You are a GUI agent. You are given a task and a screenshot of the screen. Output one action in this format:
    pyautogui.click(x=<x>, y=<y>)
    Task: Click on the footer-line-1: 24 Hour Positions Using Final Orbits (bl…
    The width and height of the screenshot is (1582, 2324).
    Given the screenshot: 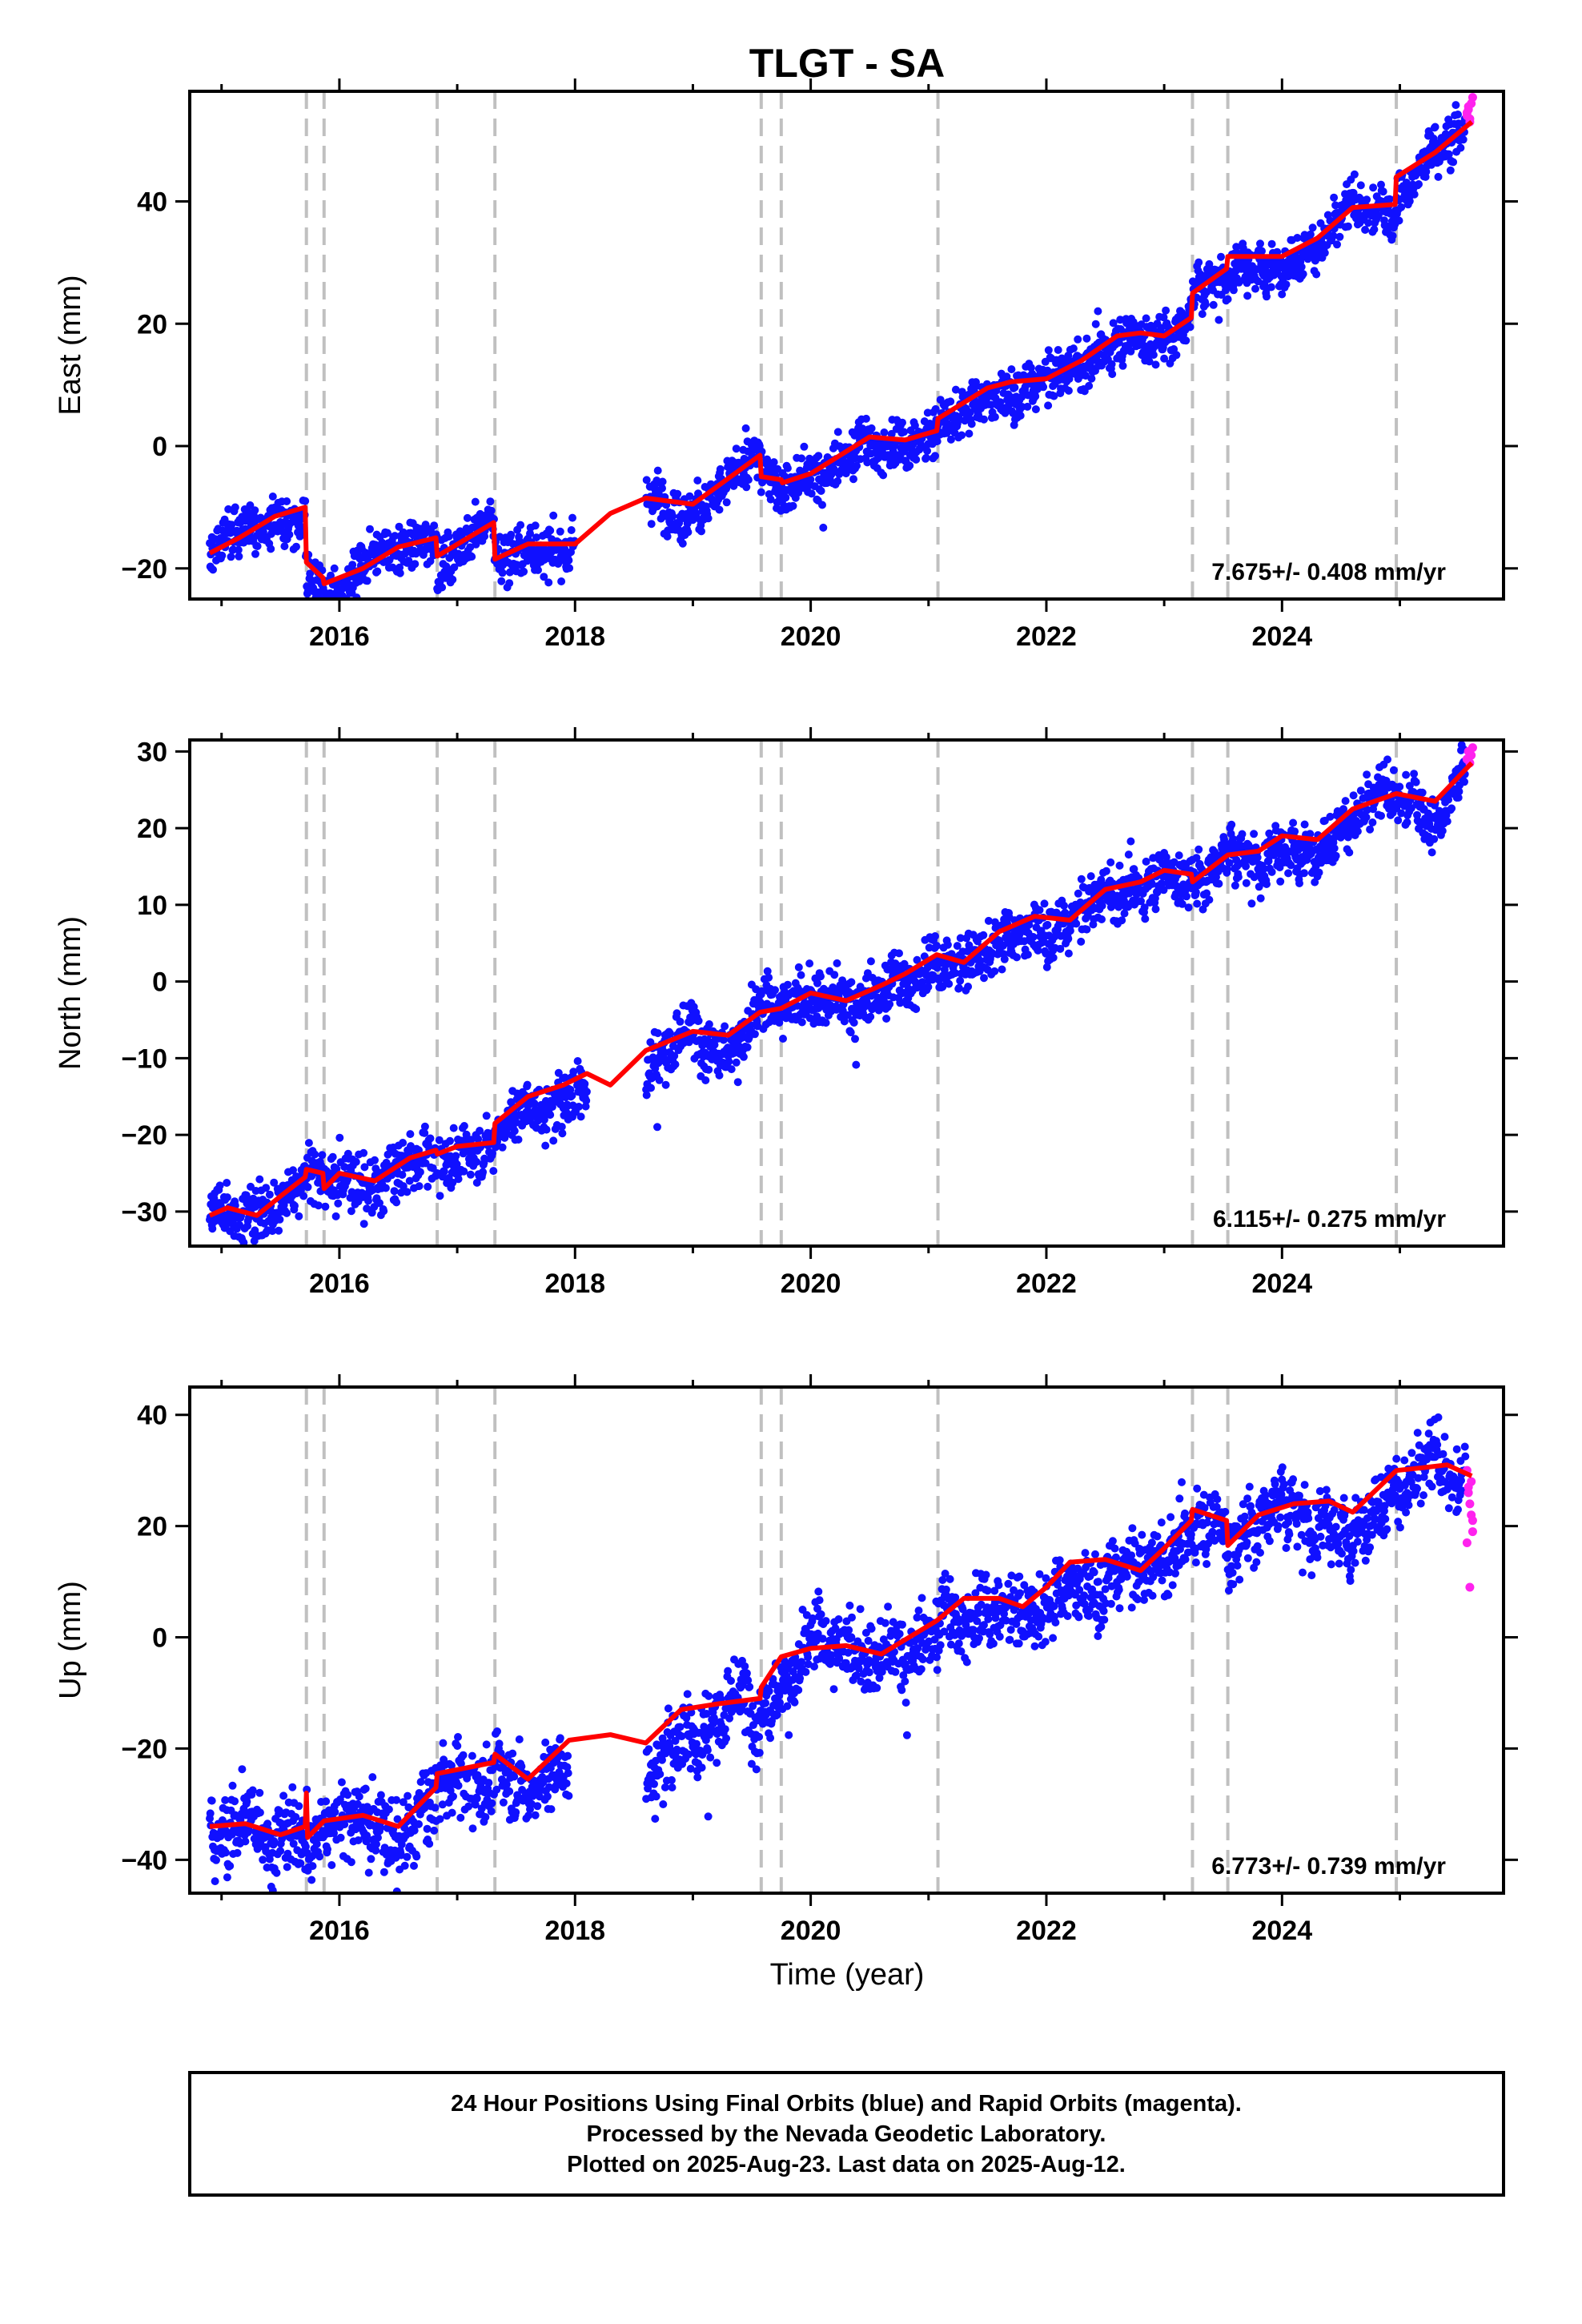 What is the action you would take?
    pyautogui.click(x=847, y=2104)
    